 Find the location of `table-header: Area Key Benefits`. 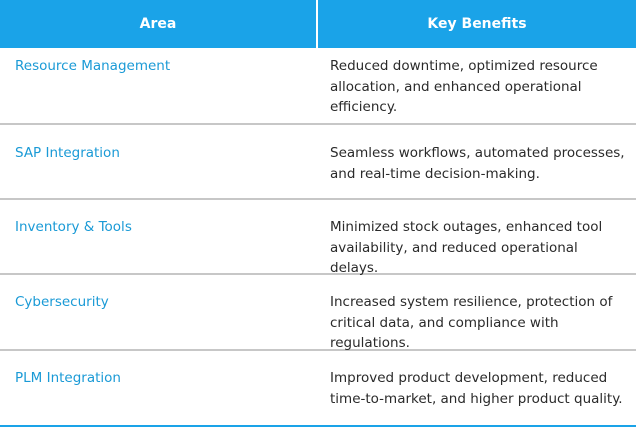

table-header: Area Key Benefits is located at coordinates (318, 24).